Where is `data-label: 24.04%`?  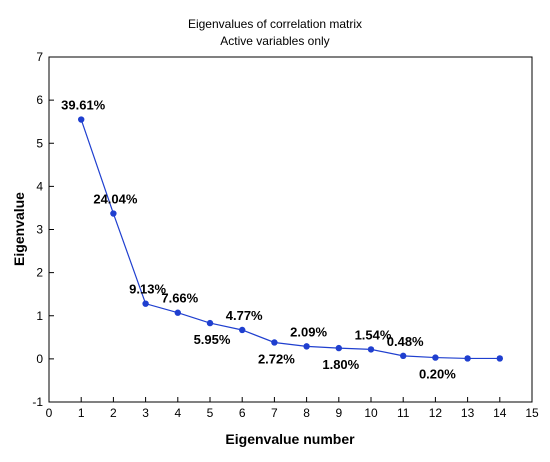 data-label: 24.04% is located at coordinates (115, 199).